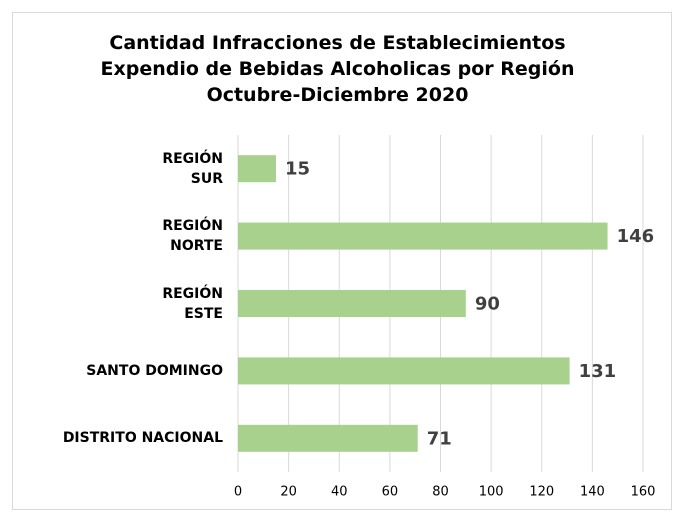 This screenshot has height=512, width=675. I want to click on category-label: REGIÓN SUR, so click(192, 168).